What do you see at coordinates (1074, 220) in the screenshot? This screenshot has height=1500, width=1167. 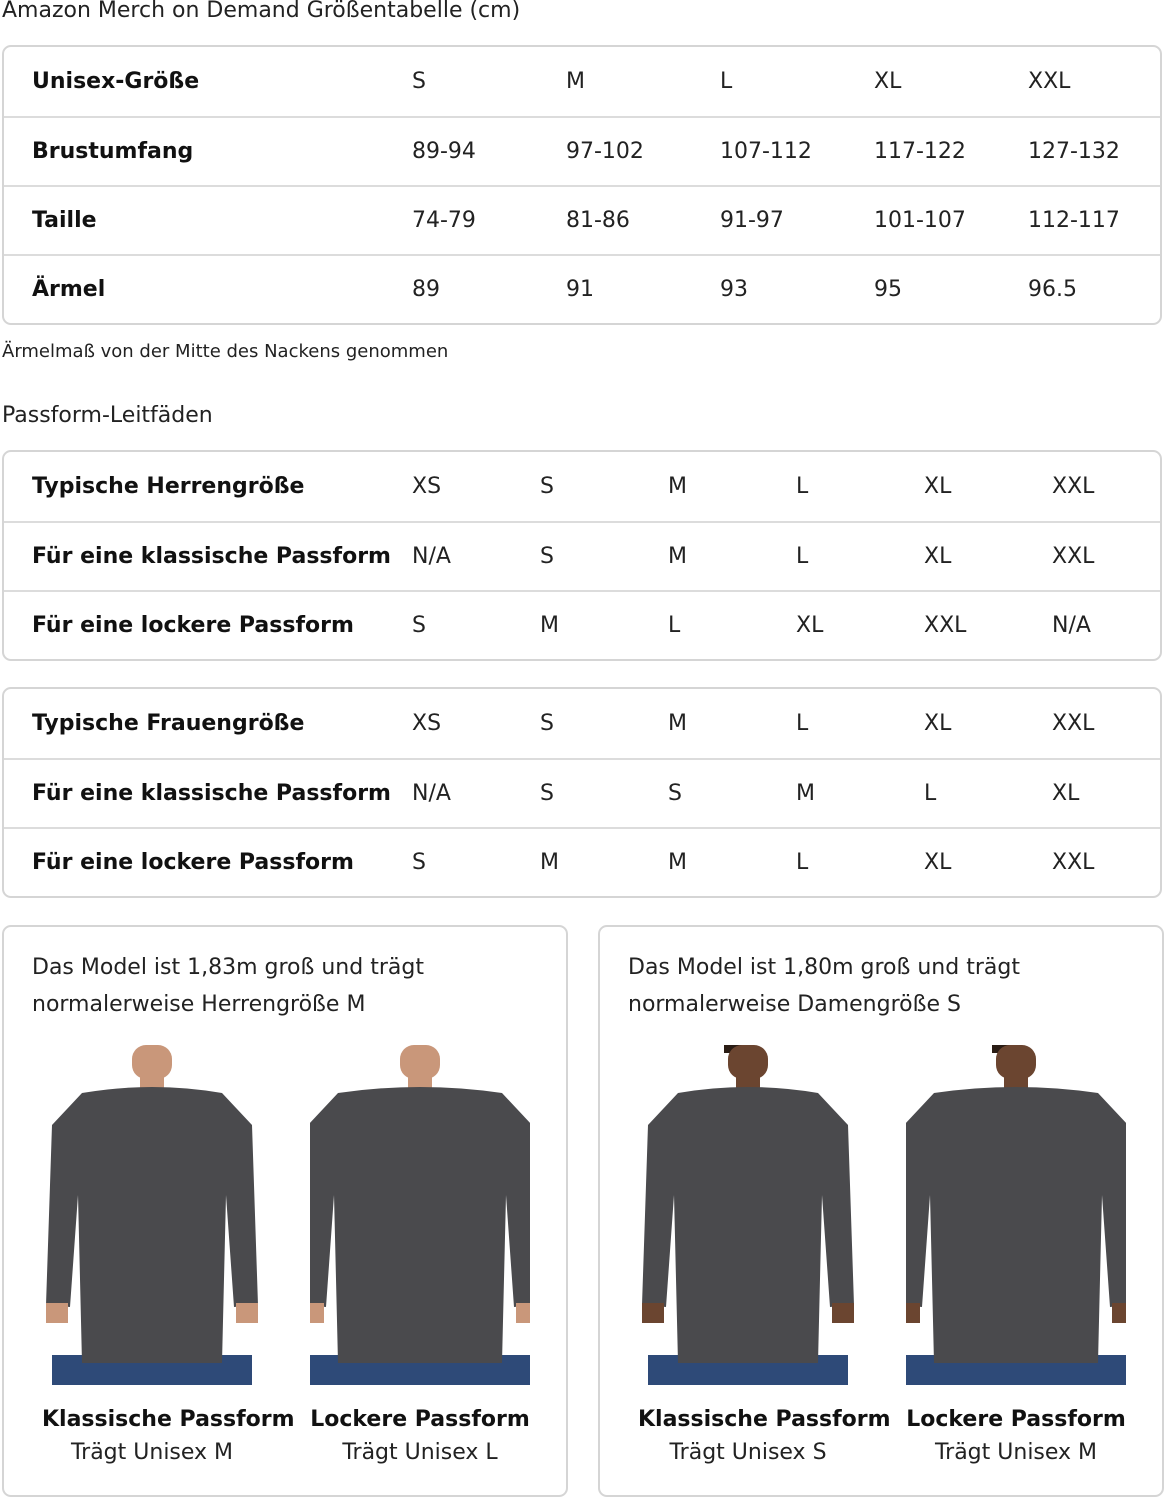 I see `table-cell: 112-117` at bounding box center [1074, 220].